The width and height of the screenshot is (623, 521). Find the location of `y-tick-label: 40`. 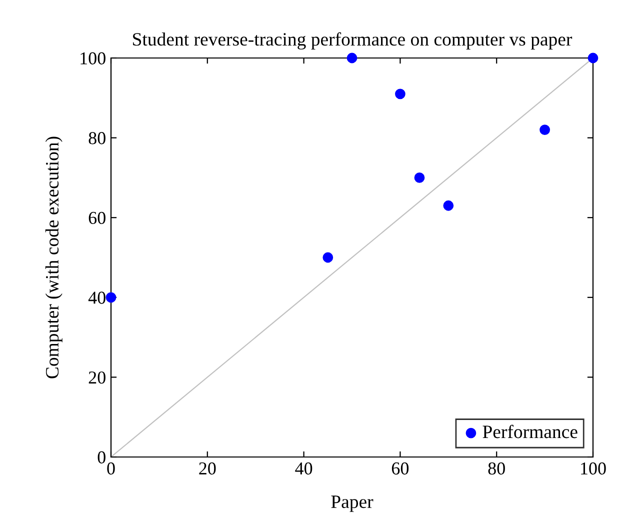

y-tick-label: 40 is located at coordinates (97, 298).